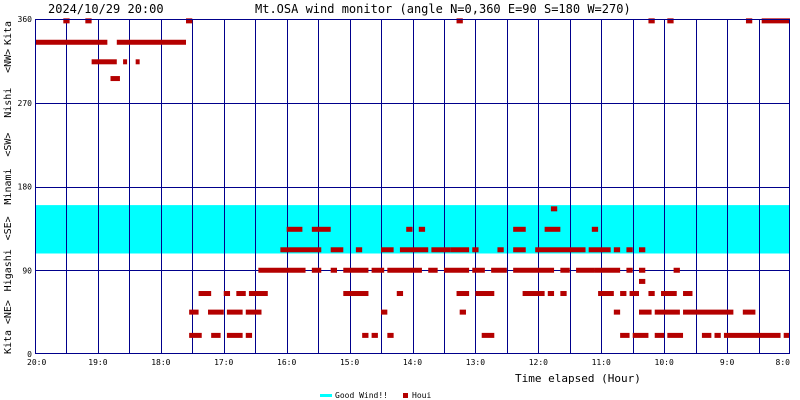 This screenshot has width=800, height=400. What do you see at coordinates (727, 362) in the screenshot?
I see `x-tick-label: 9:0` at bounding box center [727, 362].